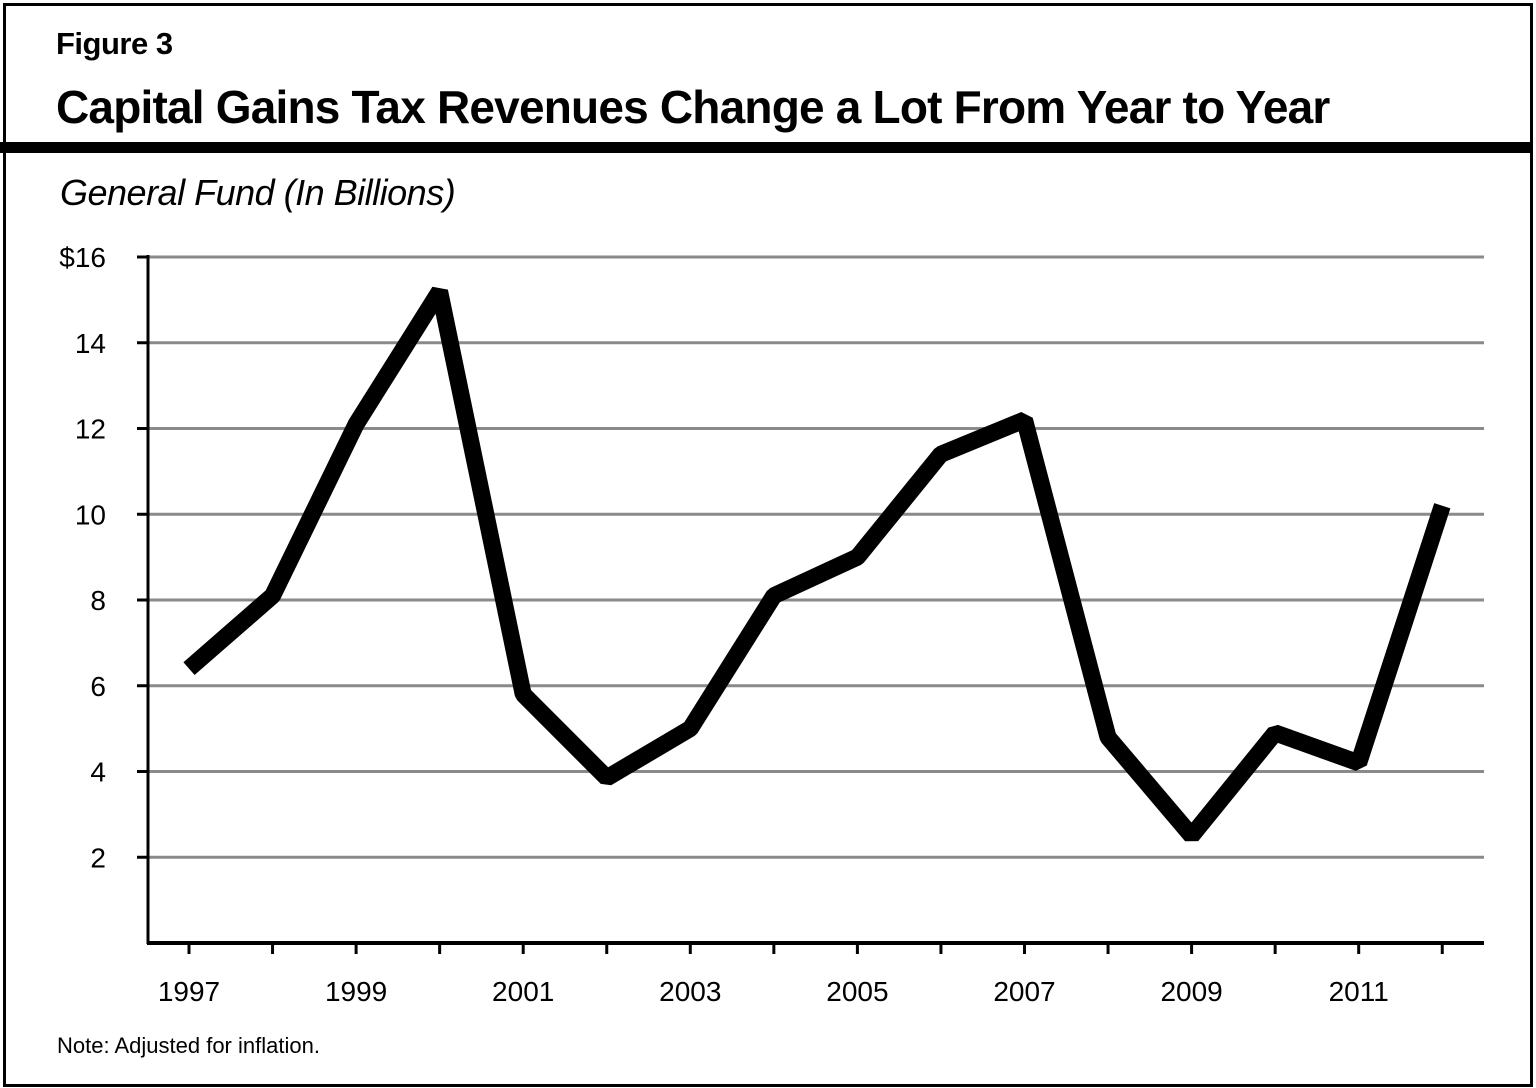 The width and height of the screenshot is (1536, 1088). I want to click on figure-label: Figure 3, so click(114, 43).